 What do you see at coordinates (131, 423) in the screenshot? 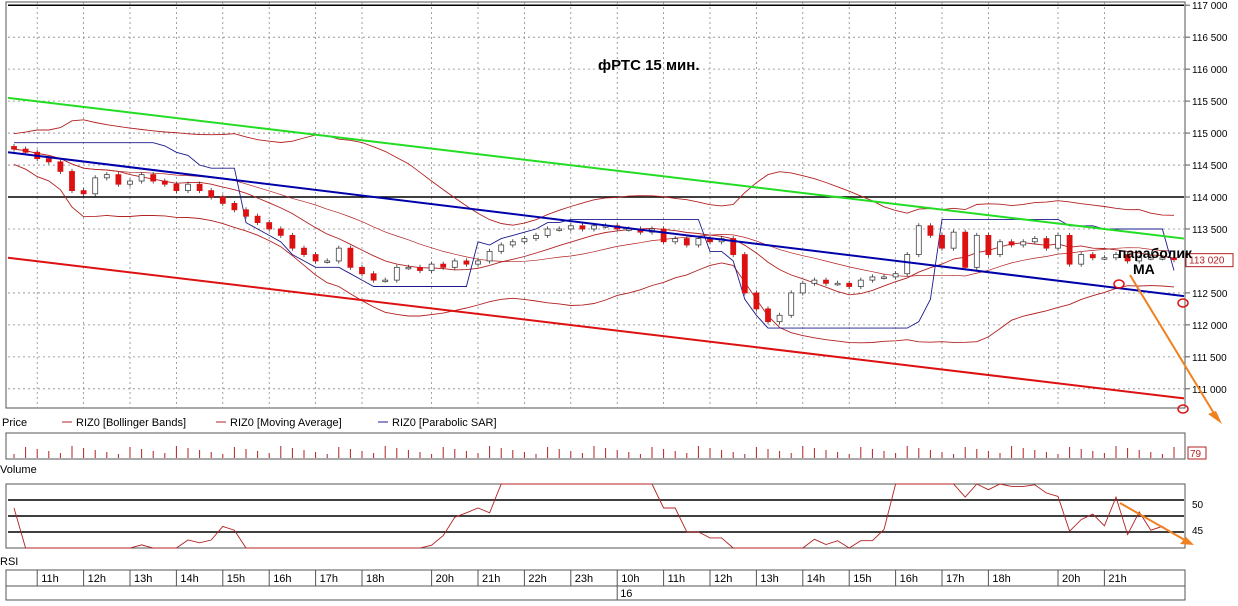
I see `legend-bollinger: RIZ0 [Bollinger Bands]` at bounding box center [131, 423].